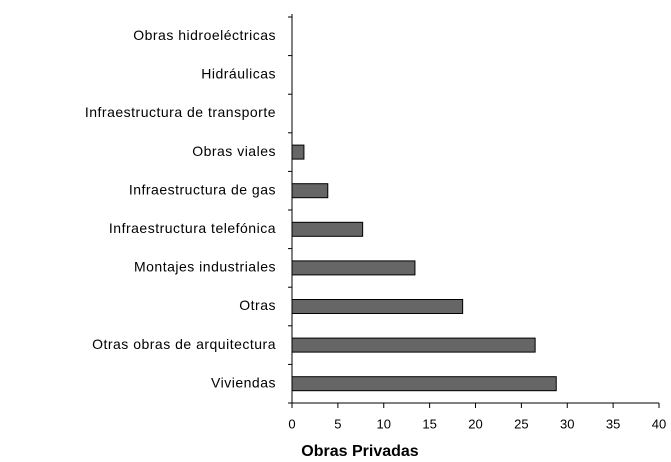 Image resolution: width=671 pixels, height=462 pixels. What do you see at coordinates (202, 189) in the screenshot?
I see `y-tick-label: Infraestructura de gas` at bounding box center [202, 189].